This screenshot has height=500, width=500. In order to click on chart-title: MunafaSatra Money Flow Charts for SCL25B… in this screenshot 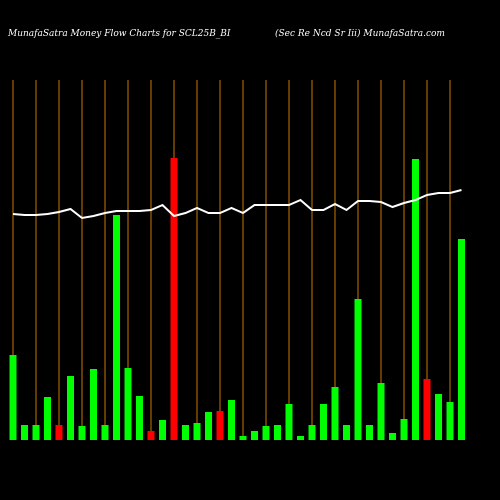, I will do `click(119, 34)`.